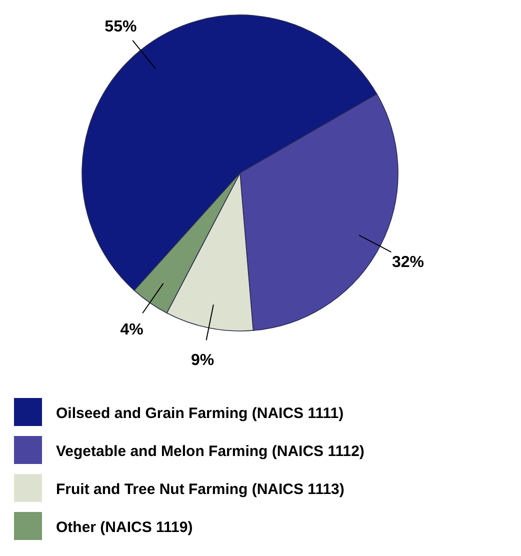  What do you see at coordinates (200, 489) in the screenshot?
I see `legend-label: Fruit and Tree Nut Farming (NAICS 1113)` at bounding box center [200, 489].